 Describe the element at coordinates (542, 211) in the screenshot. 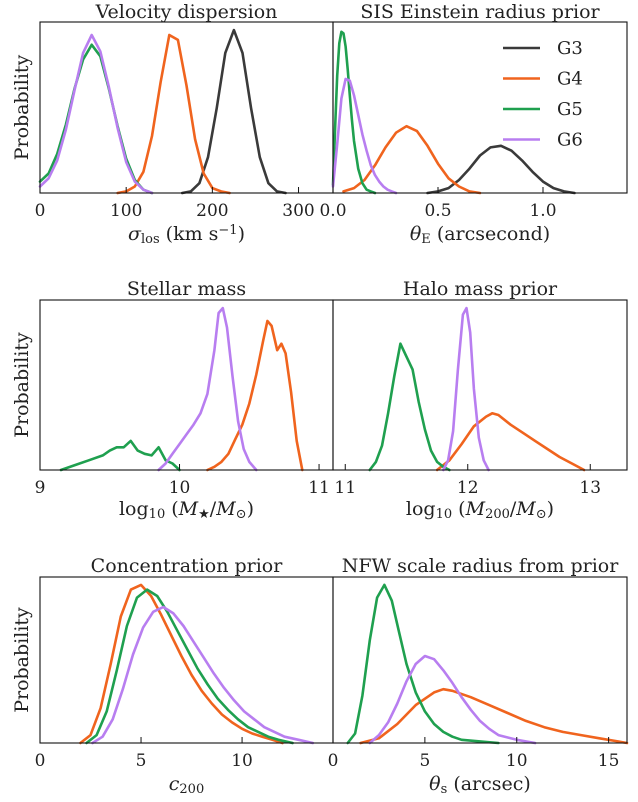

I see `x-tick-label: 1.0` at that location.